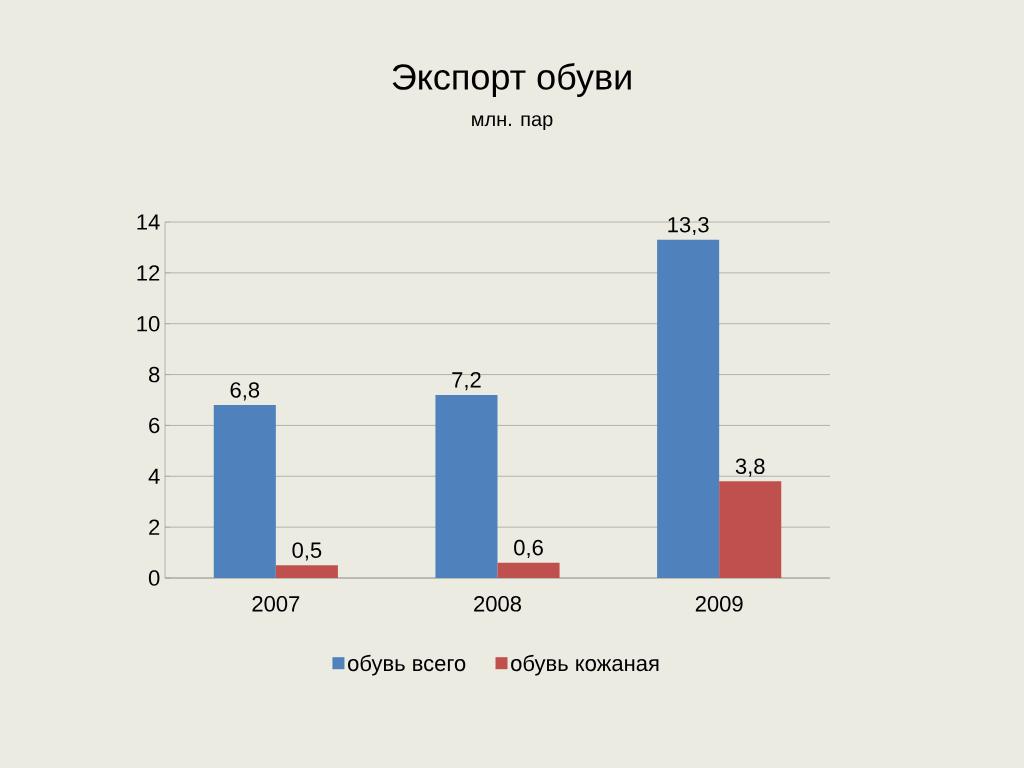 The width and height of the screenshot is (1024, 768). What do you see at coordinates (154, 578) in the screenshot?
I see `y-tick-label: 0` at bounding box center [154, 578].